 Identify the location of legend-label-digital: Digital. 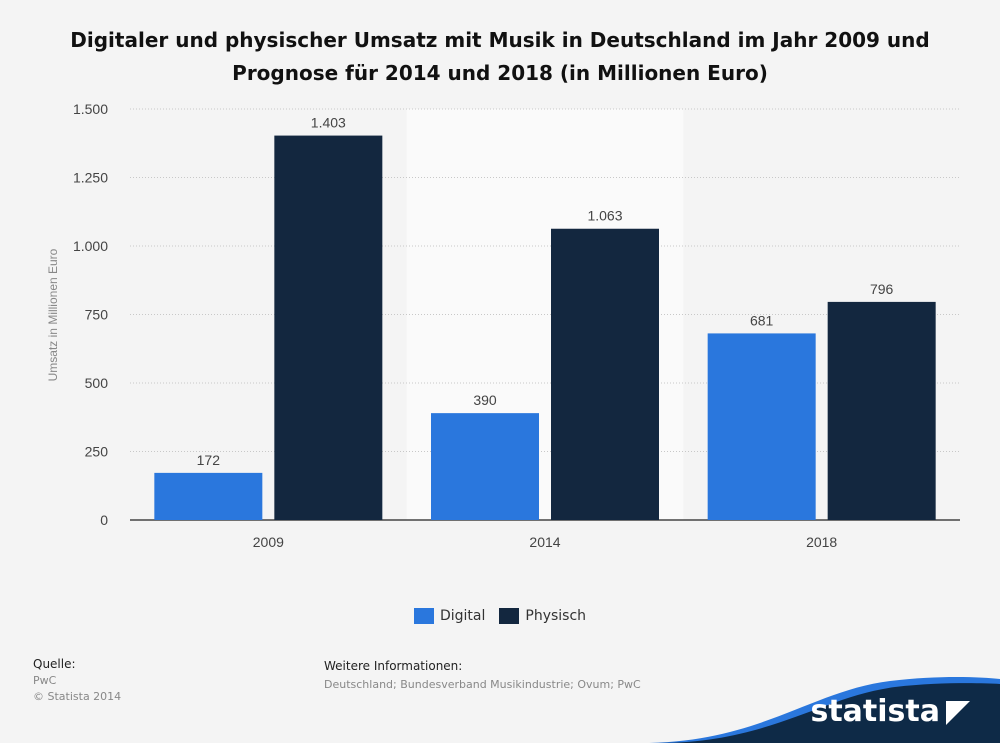
(462, 616).